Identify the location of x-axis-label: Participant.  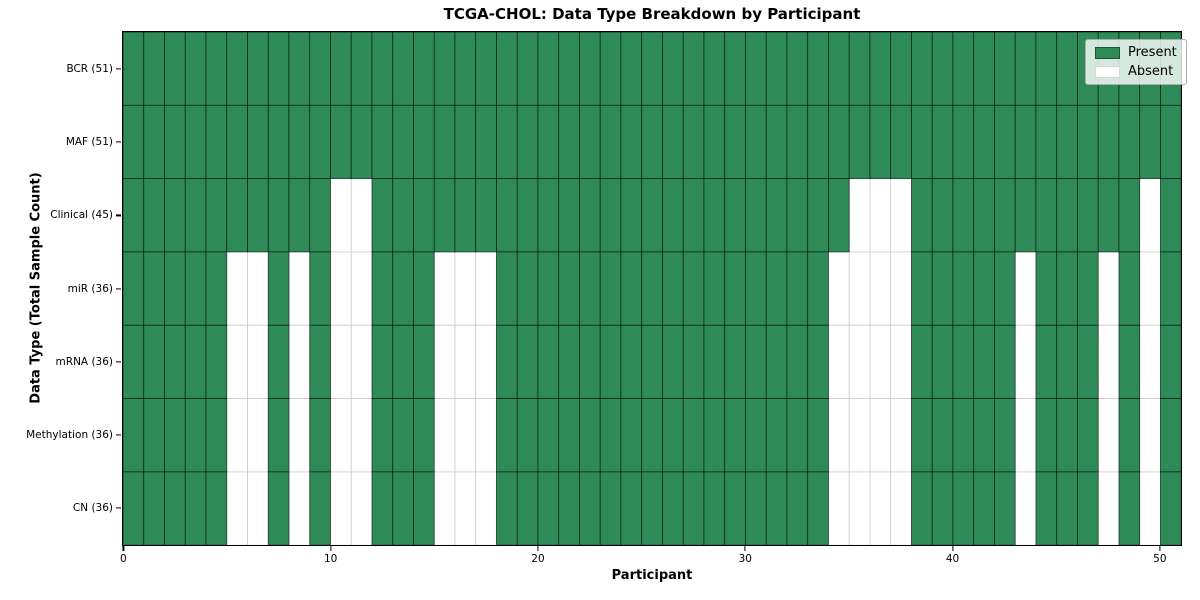
(652, 575).